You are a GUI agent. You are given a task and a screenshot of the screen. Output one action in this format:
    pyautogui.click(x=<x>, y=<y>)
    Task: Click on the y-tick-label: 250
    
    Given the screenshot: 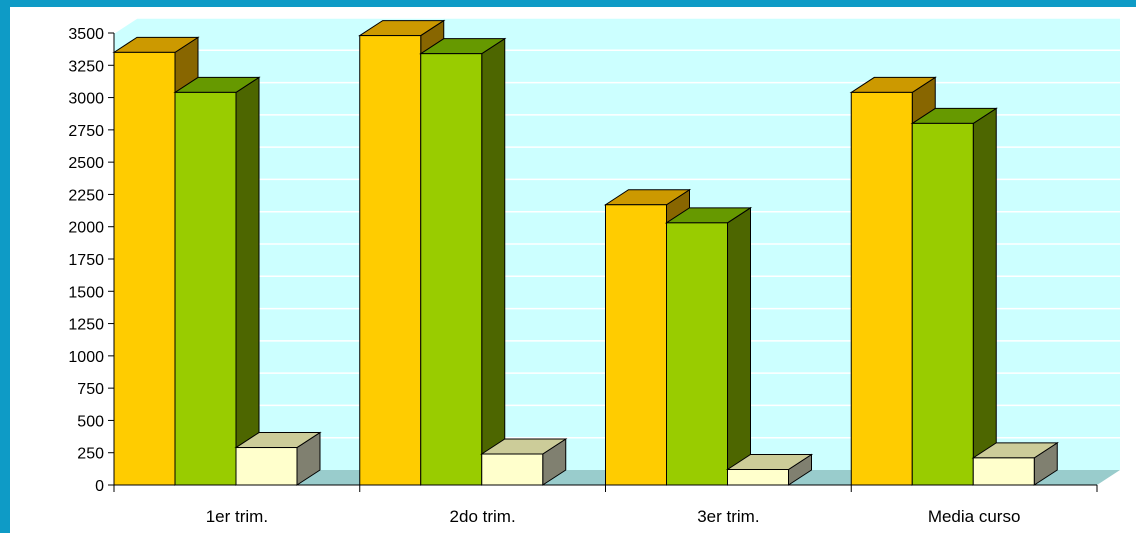 What is the action you would take?
    pyautogui.click(x=90, y=454)
    